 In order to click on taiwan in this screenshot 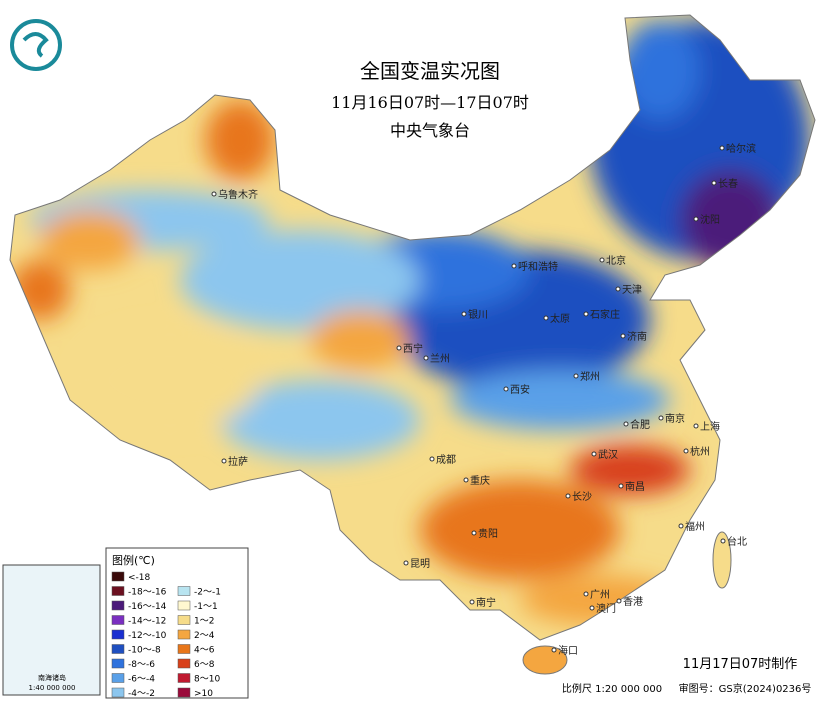, I will do `click(722, 560)`.